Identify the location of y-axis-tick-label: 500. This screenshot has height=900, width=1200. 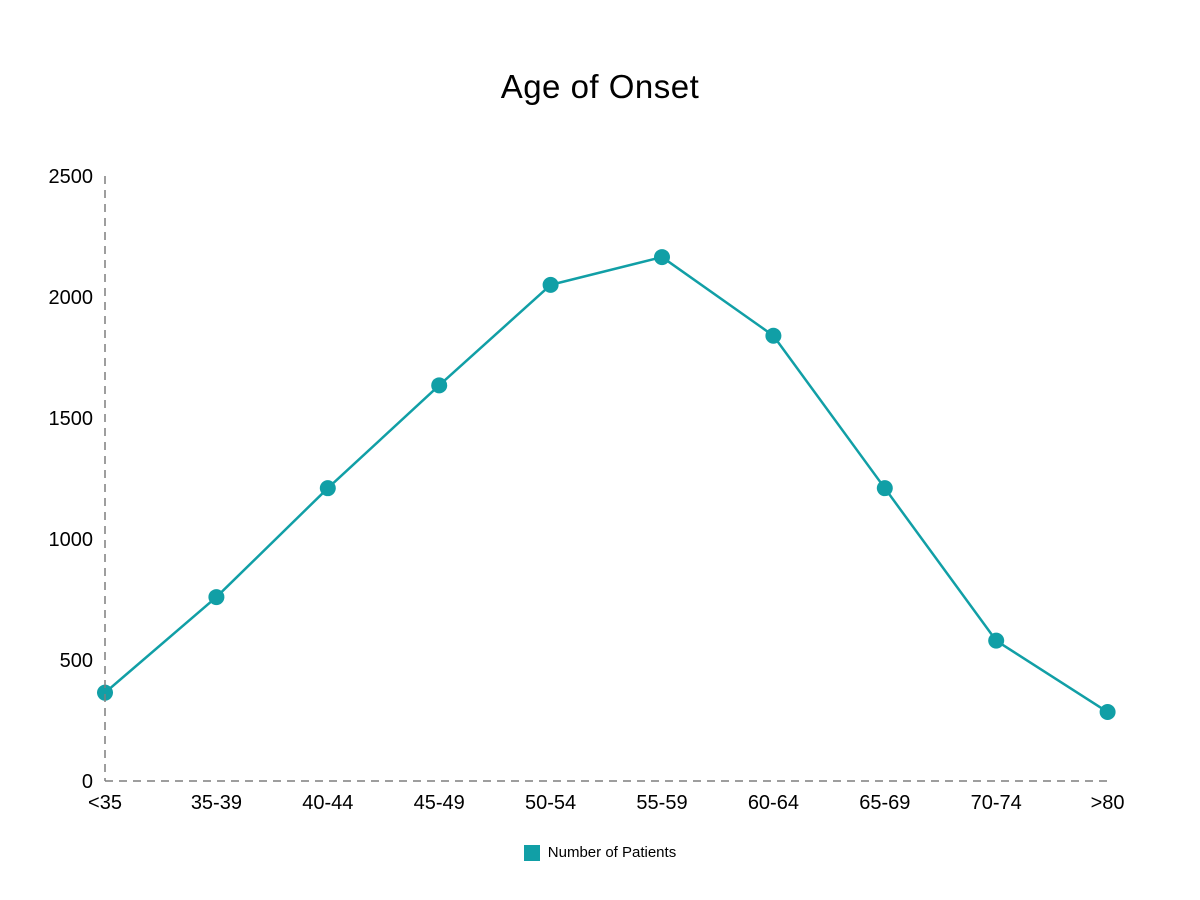
(76, 661).